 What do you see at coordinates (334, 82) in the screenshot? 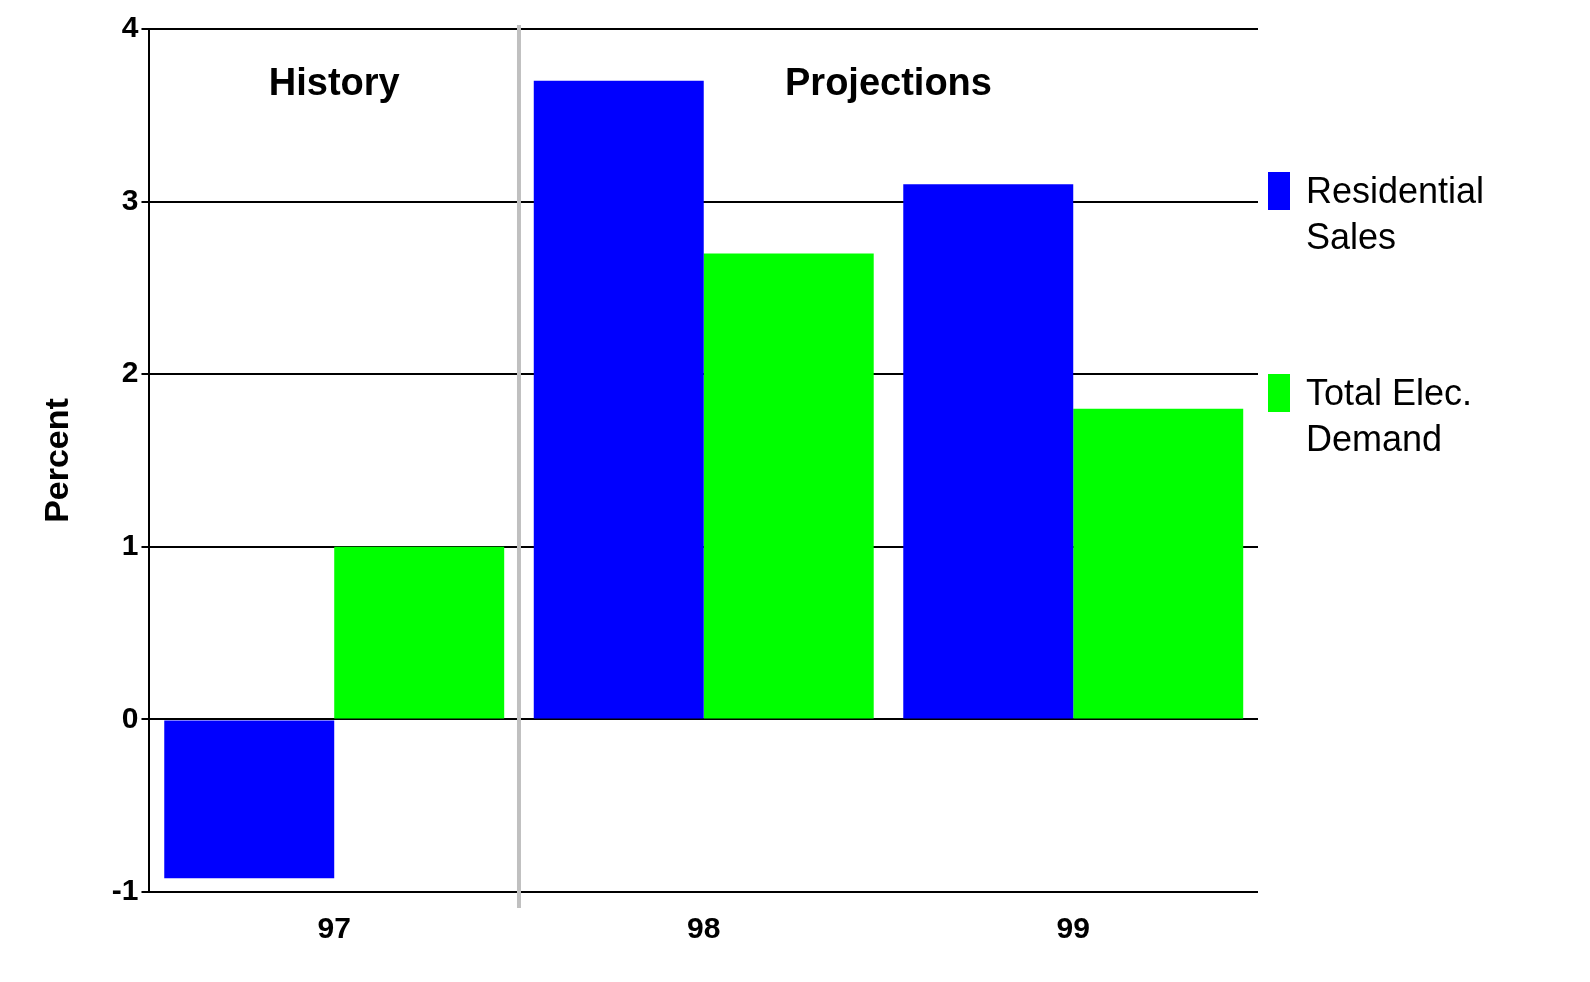
I see `annotation: History` at bounding box center [334, 82].